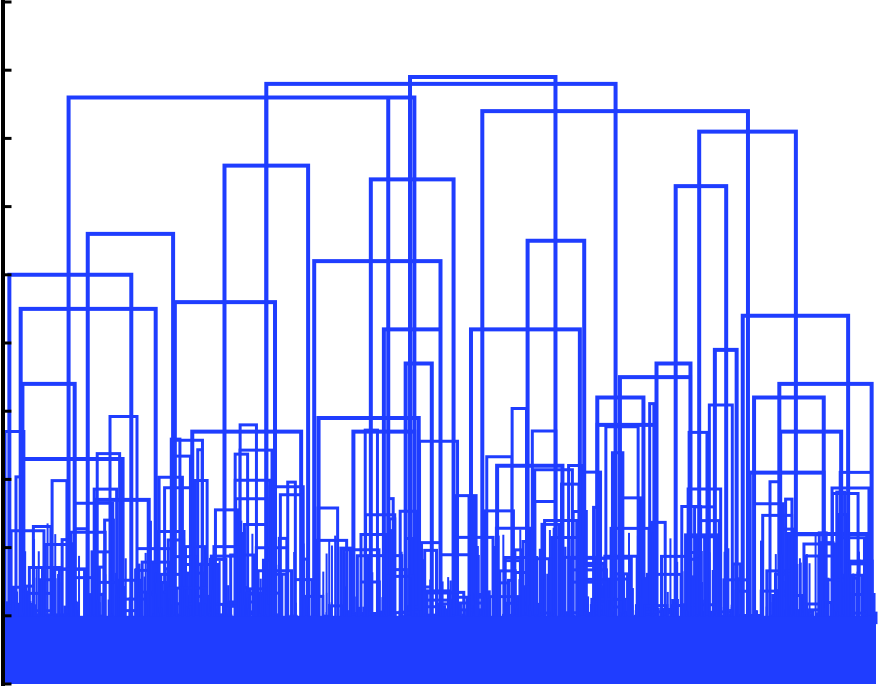 The width and height of the screenshot is (878, 688). What do you see at coordinates (440, 649) in the screenshot?
I see `leaf-mass-block` at bounding box center [440, 649].